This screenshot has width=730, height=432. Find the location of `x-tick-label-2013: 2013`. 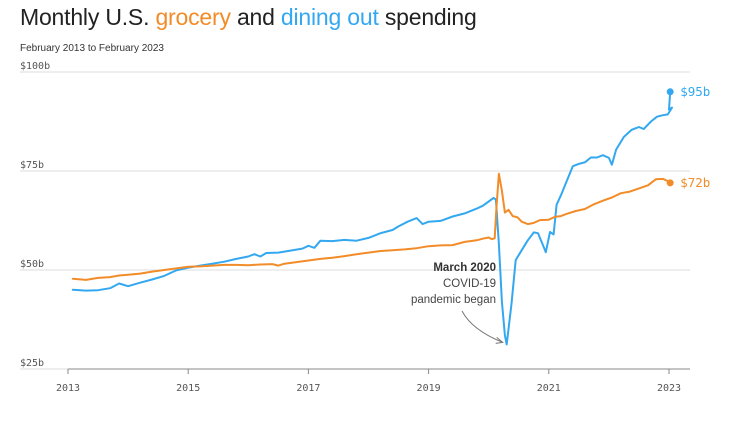

x-tick-label-2013: 2013 is located at coordinates (68, 388).